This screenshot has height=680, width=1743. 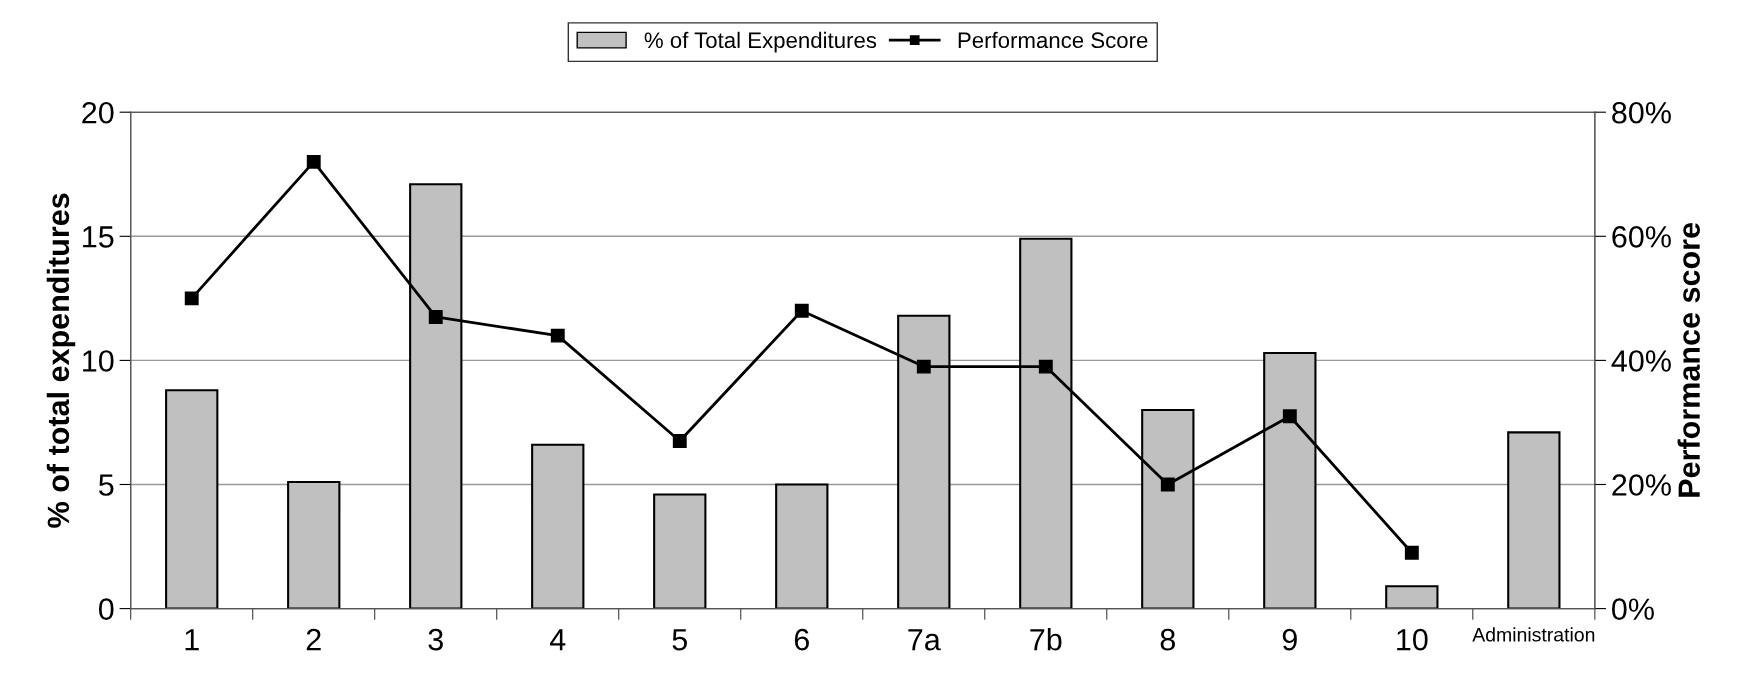 What do you see at coordinates (106, 609) in the screenshot?
I see `y-tick-label: 0` at bounding box center [106, 609].